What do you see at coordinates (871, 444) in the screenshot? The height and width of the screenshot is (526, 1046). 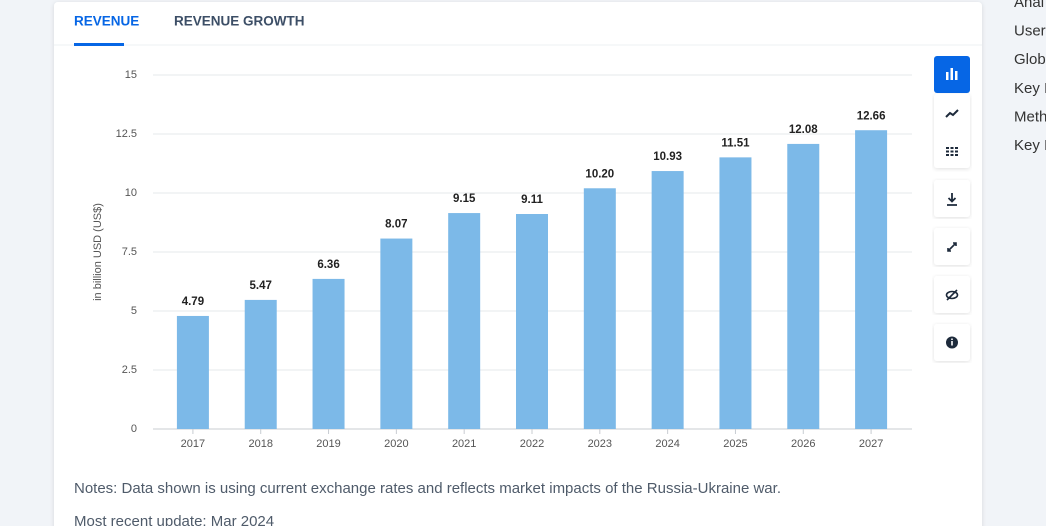 I see `x-tick-label: 2027` at bounding box center [871, 444].